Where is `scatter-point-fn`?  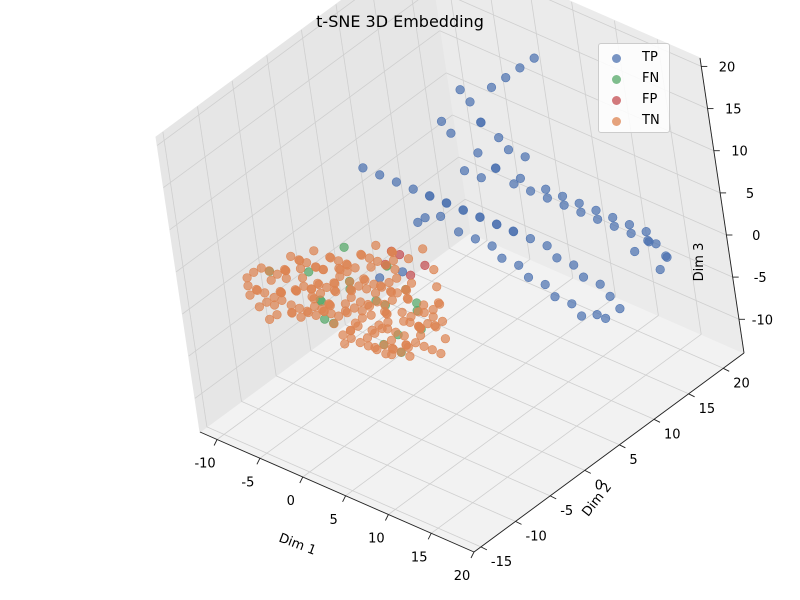
scatter-point-fn is located at coordinates (344, 247).